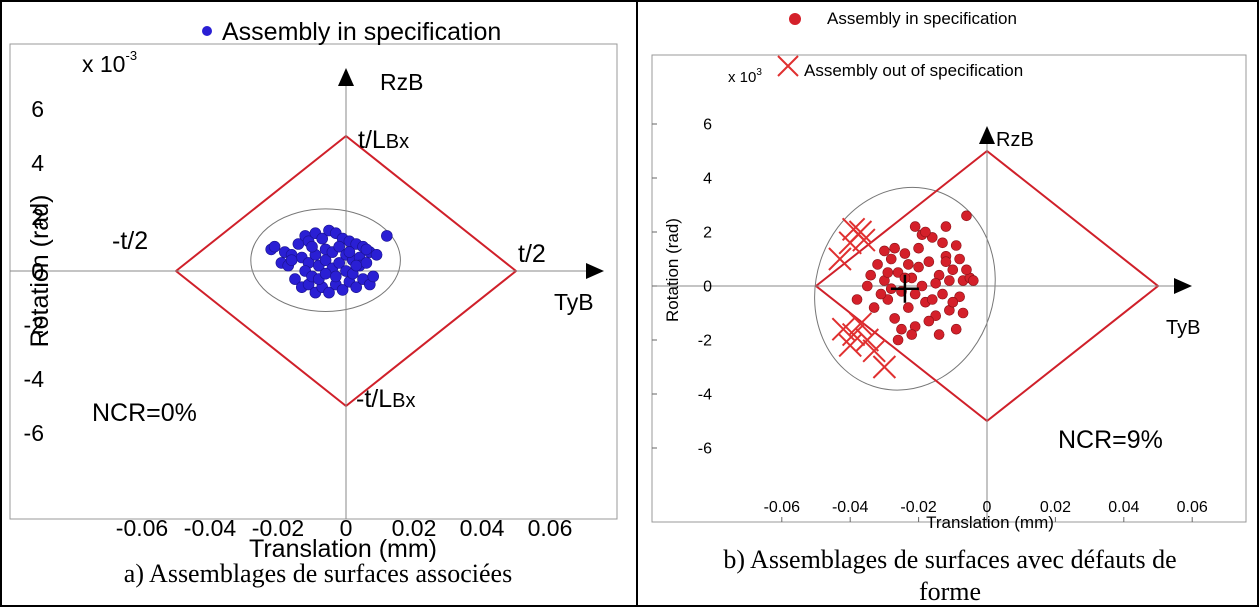 Image resolution: width=1259 pixels, height=607 pixels. I want to click on b-x-tick-label: -0.06, so click(782, 507).